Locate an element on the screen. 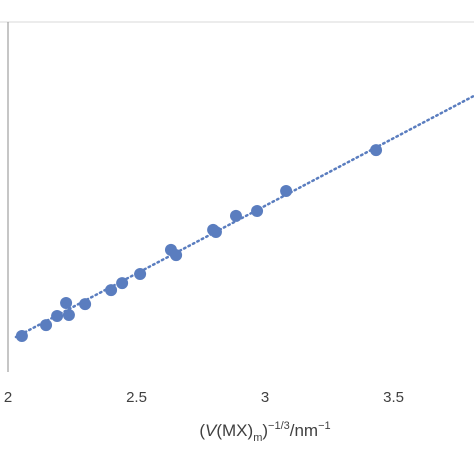 Image resolution: width=474 pixels, height=474 pixels. x-axis-label-part: ) is located at coordinates (265, 430).